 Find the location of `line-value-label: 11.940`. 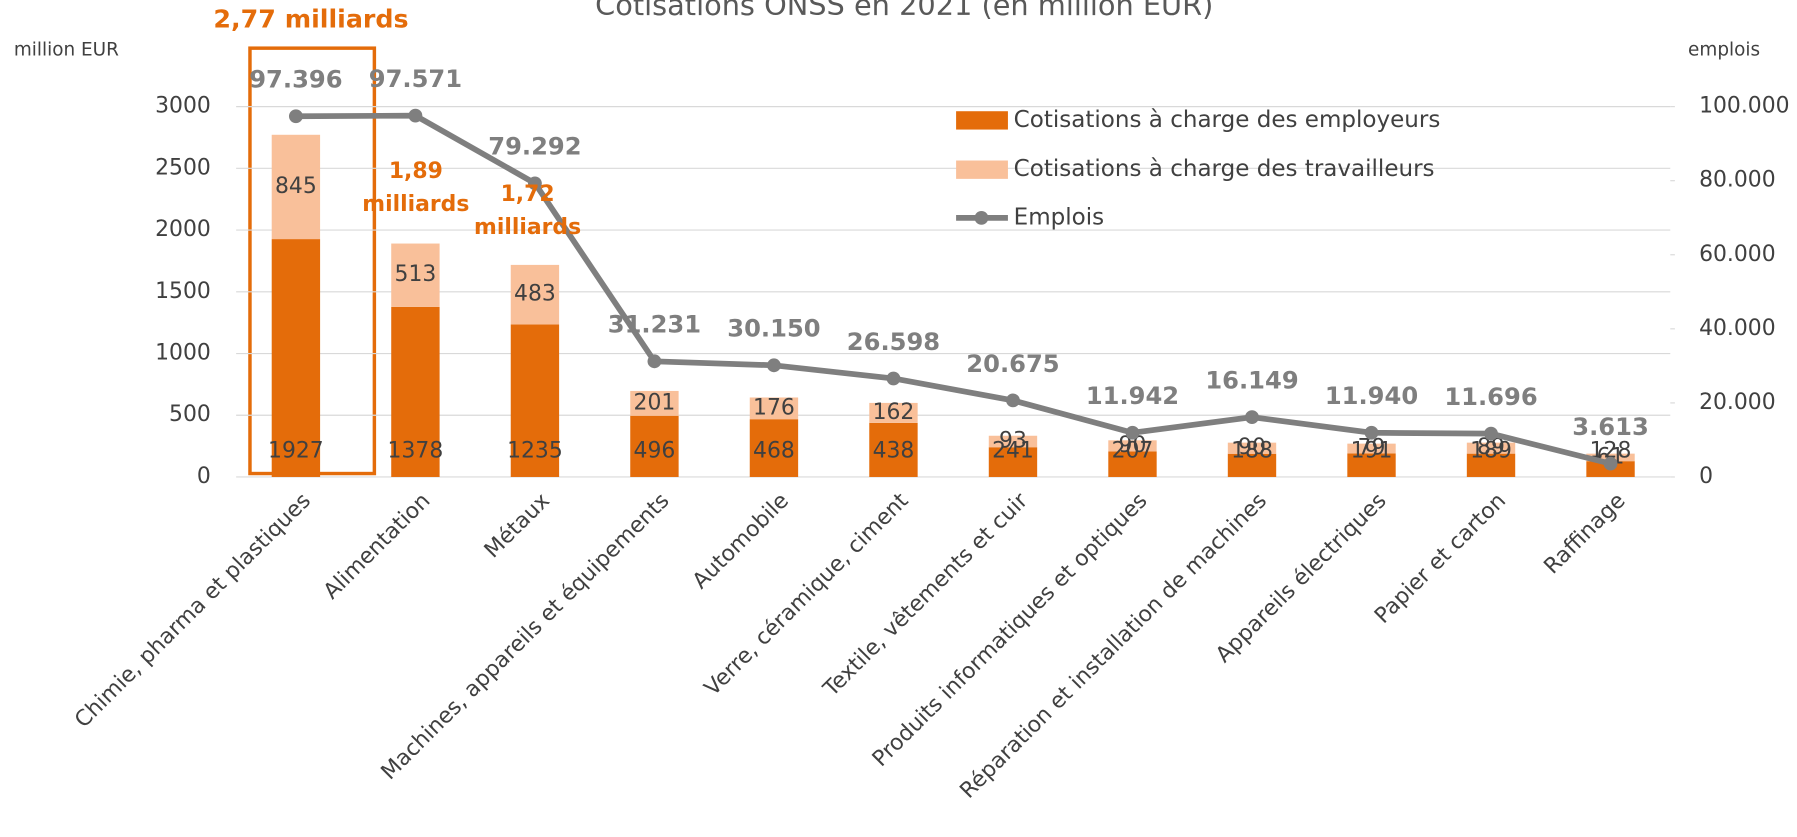

line-value-label: 11.940 is located at coordinates (1371, 396).